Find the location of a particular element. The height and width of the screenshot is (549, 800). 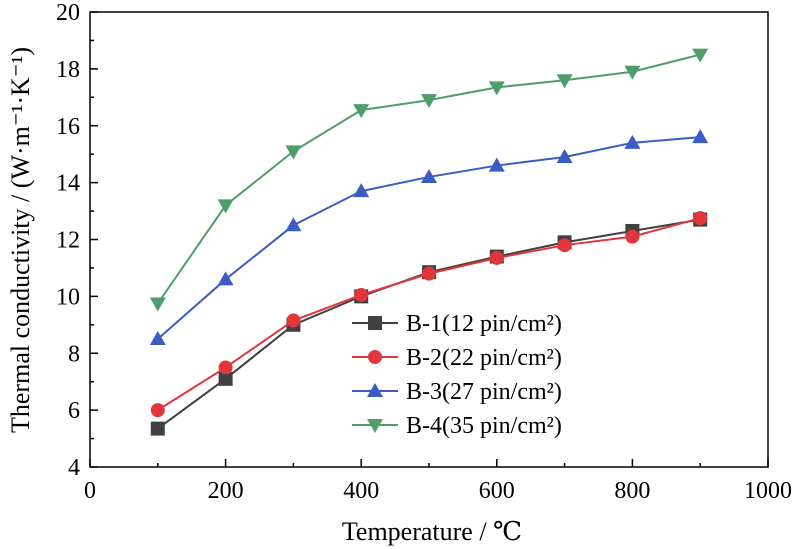

x-tick-label: 600 is located at coordinates (497, 491).